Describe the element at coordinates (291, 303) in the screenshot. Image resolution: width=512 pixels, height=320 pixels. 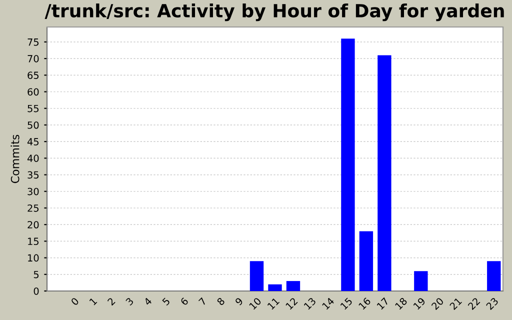
I see `x-tick-label: 12` at that location.